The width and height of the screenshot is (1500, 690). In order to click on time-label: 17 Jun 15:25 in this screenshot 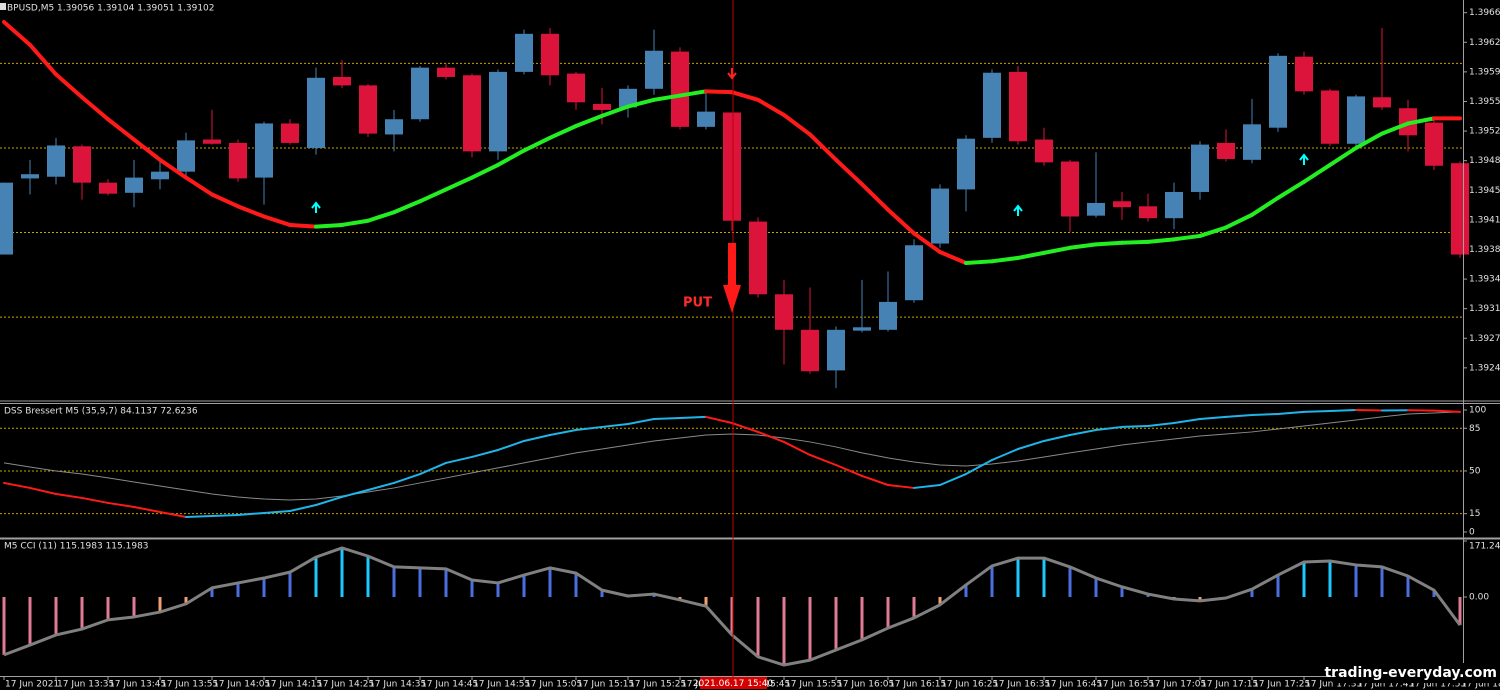, I will do `click(657, 685)`.